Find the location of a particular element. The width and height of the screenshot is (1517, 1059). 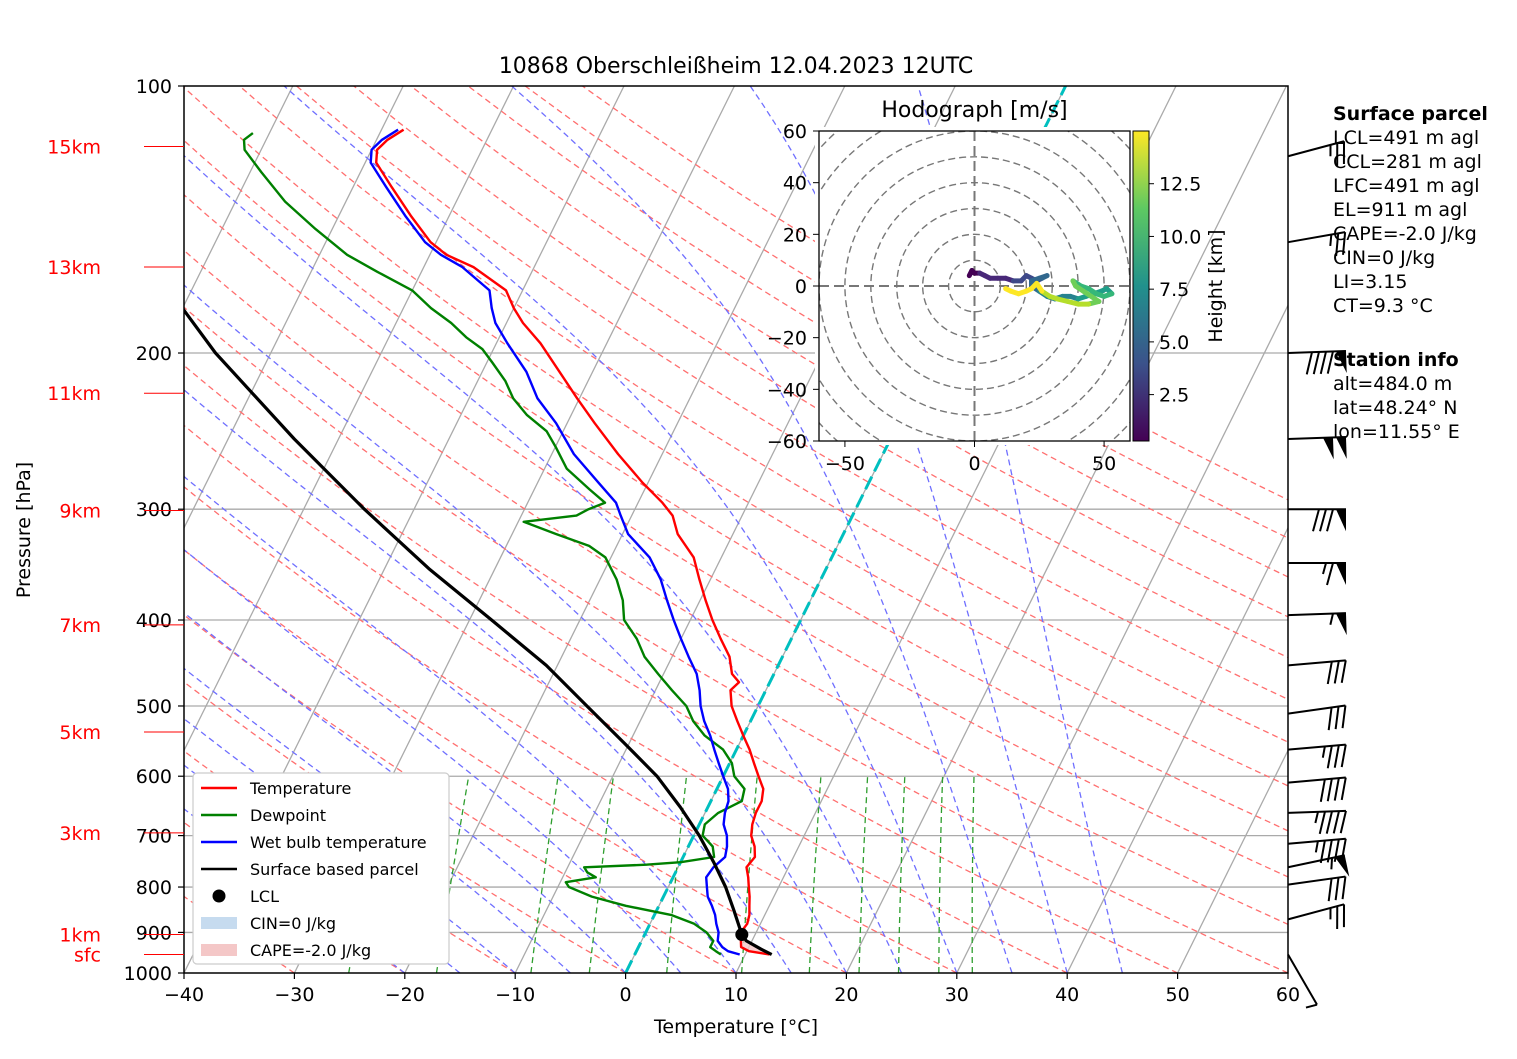

hodograph-y-tick-label: 40 is located at coordinates (795, 184).